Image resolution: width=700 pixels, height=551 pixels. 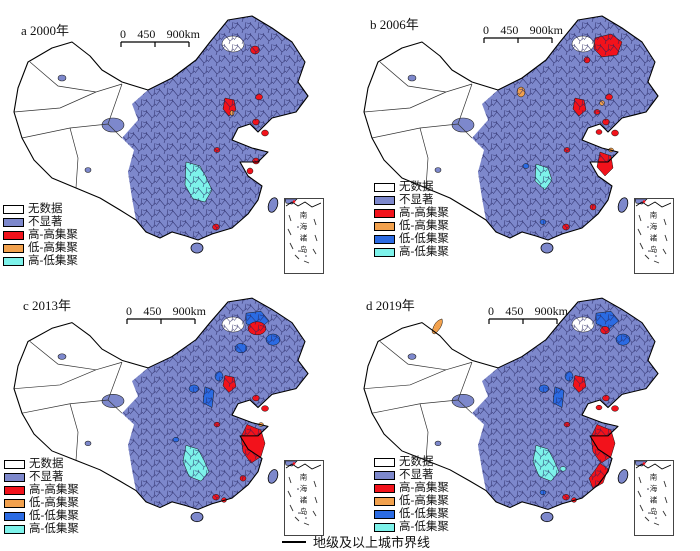 What do you see at coordinates (599, 132) in the screenshot?
I see `cluster-shandong_c-high_high` at bounding box center [599, 132].